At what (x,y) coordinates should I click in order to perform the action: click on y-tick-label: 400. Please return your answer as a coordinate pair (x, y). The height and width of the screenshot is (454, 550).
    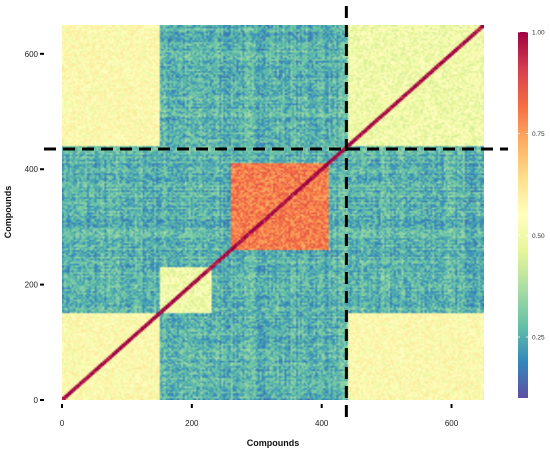
    Looking at the image, I should click on (32, 169).